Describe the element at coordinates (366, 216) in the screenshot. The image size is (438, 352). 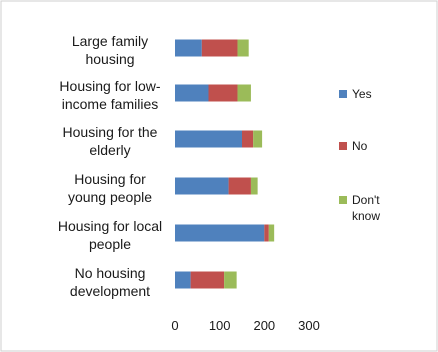
I see `legend-label-line: know` at that location.